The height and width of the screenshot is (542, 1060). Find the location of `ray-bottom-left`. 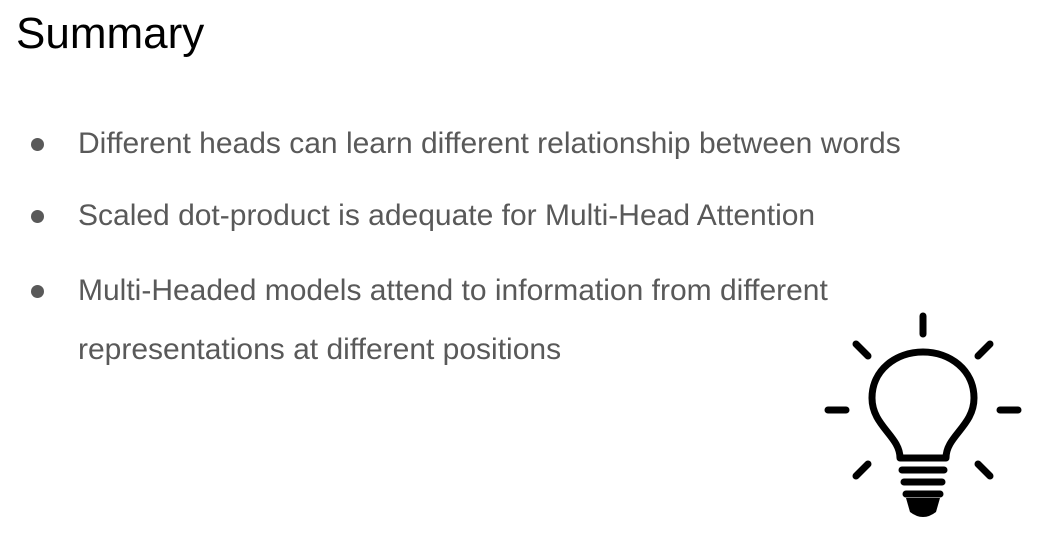

ray-bottom-left is located at coordinates (862, 470).